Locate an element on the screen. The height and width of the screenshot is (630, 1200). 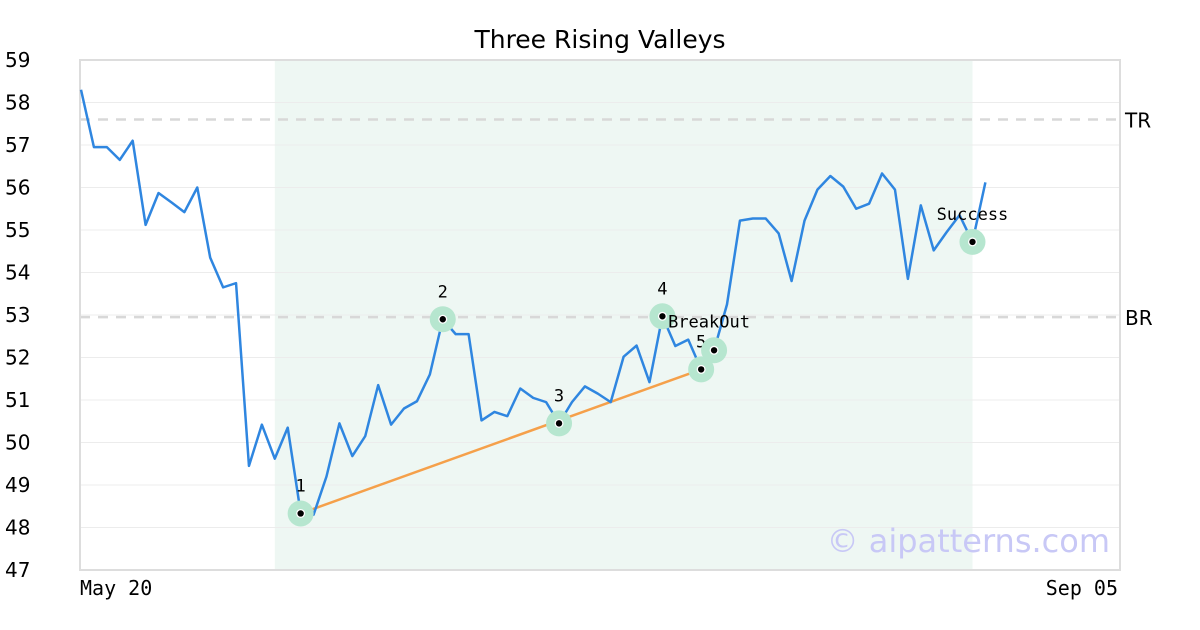
marker-label-3: 3 is located at coordinates (559, 396).